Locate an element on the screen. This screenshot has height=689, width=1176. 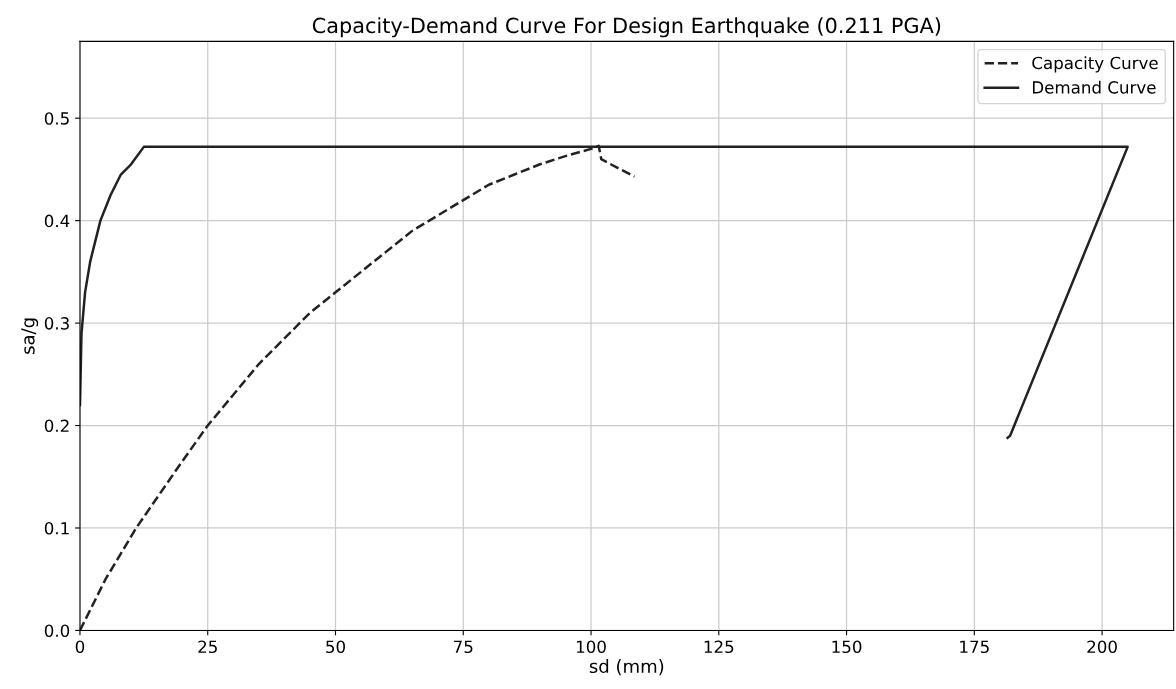
y-tick-label: 0.1 is located at coordinates (56, 528).